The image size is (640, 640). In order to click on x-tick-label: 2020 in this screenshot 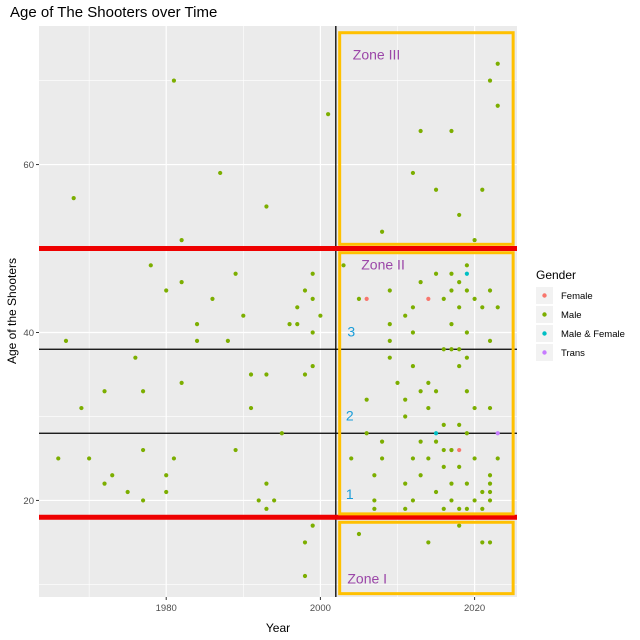, I will do `click(474, 608)`.